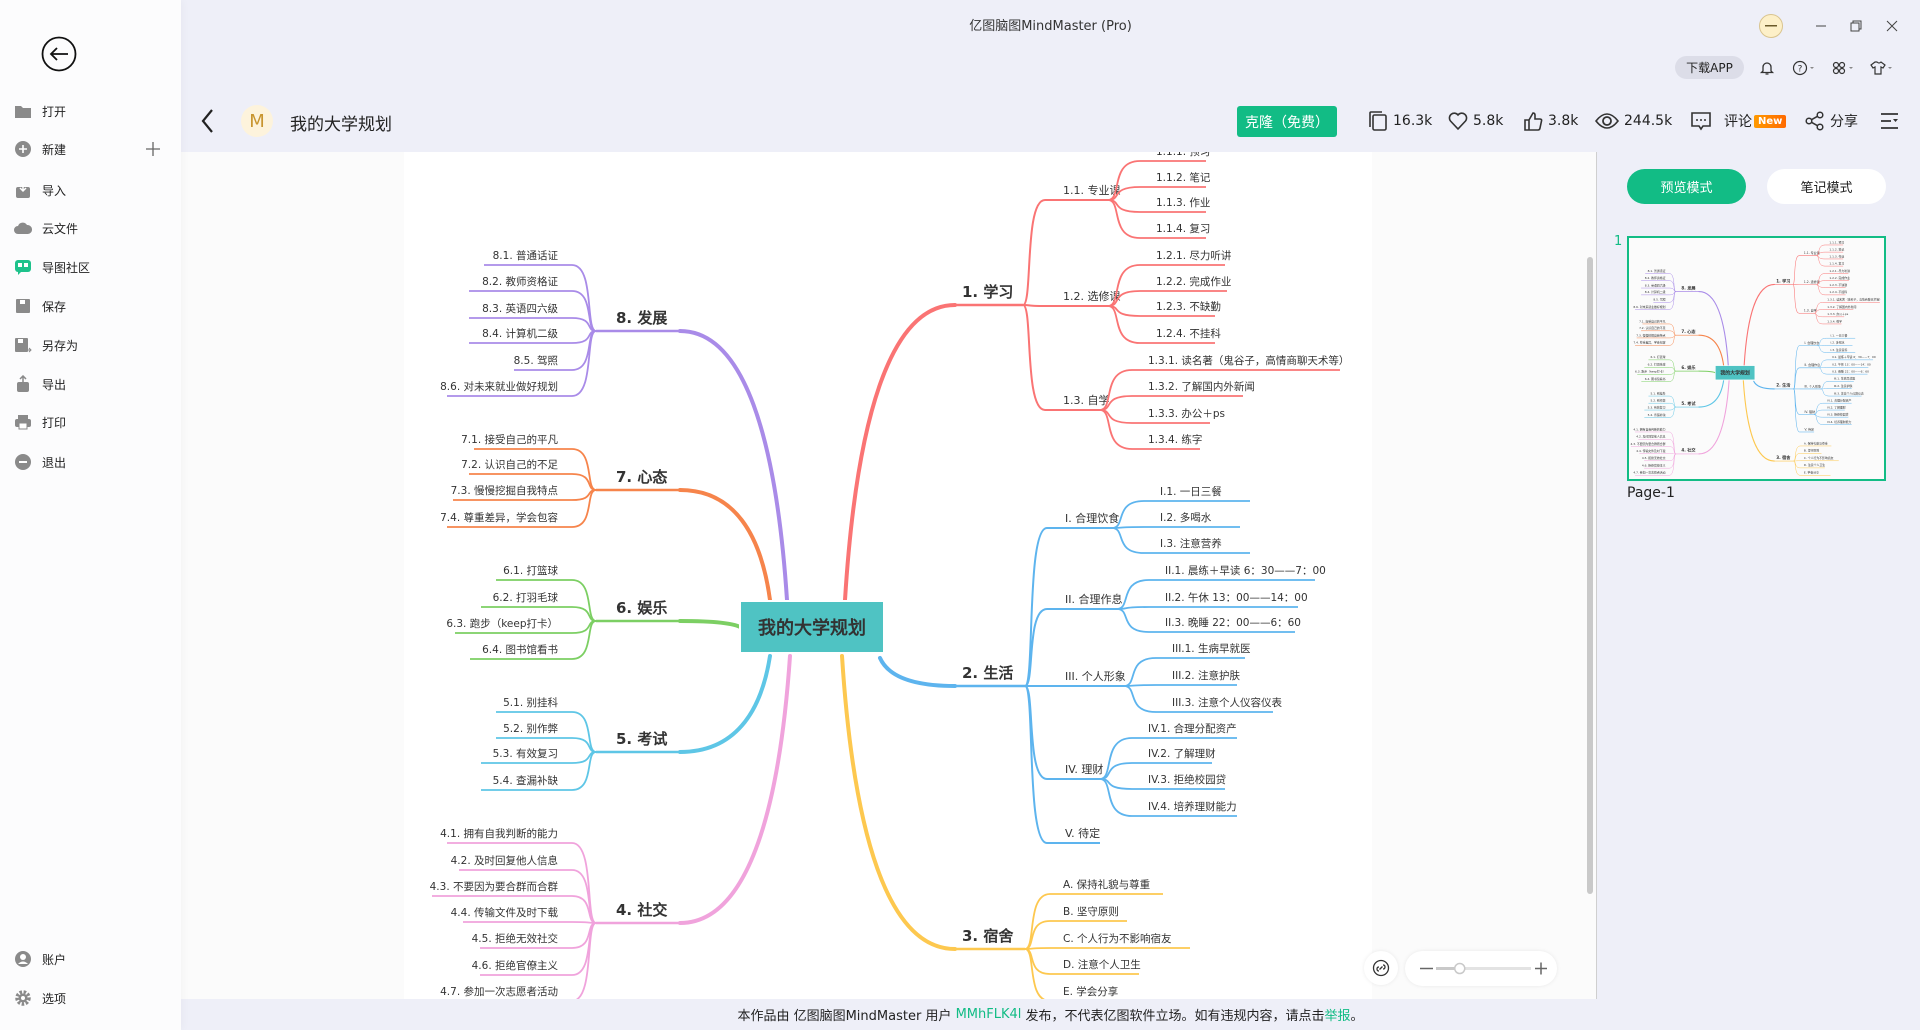 The width and height of the screenshot is (1920, 1030). I want to click on sidebar-item: 保存, so click(40, 306).